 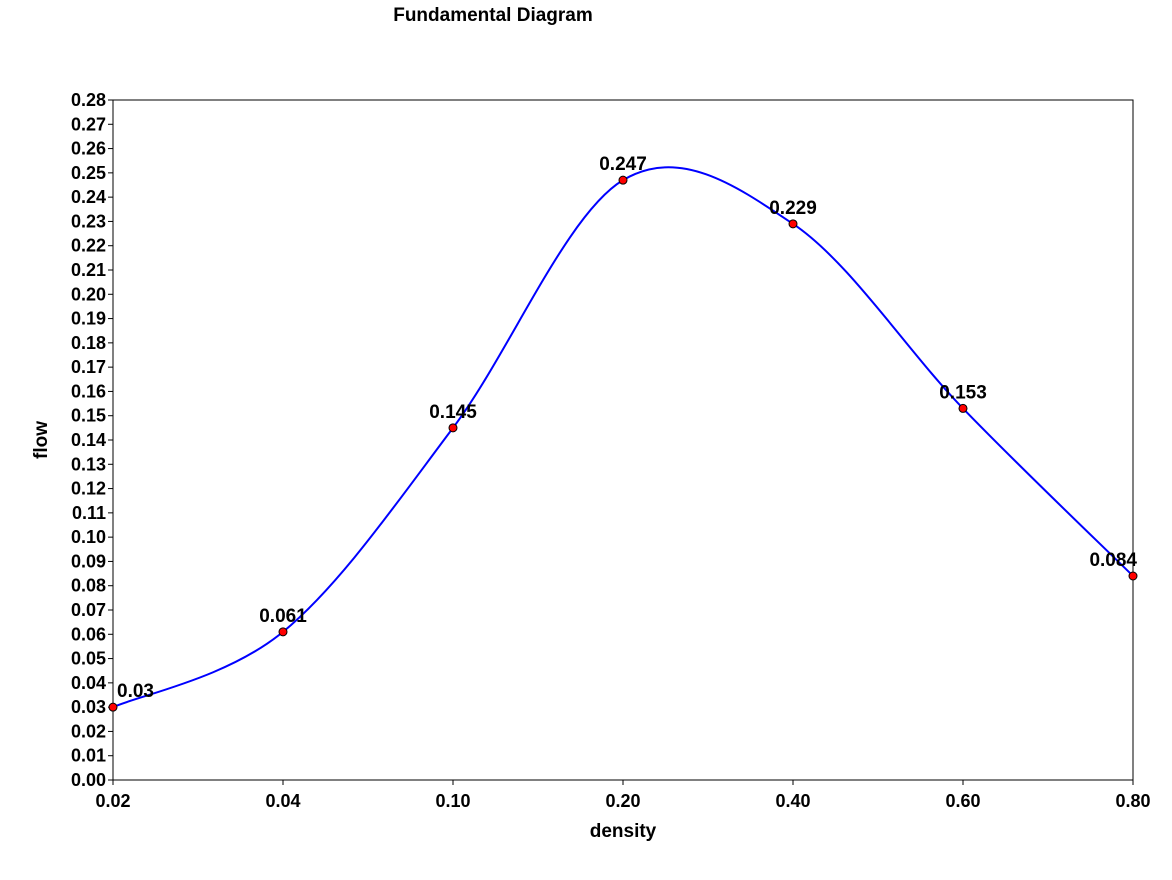 I want to click on x-tick-label: 0.04, so click(x=282, y=801).